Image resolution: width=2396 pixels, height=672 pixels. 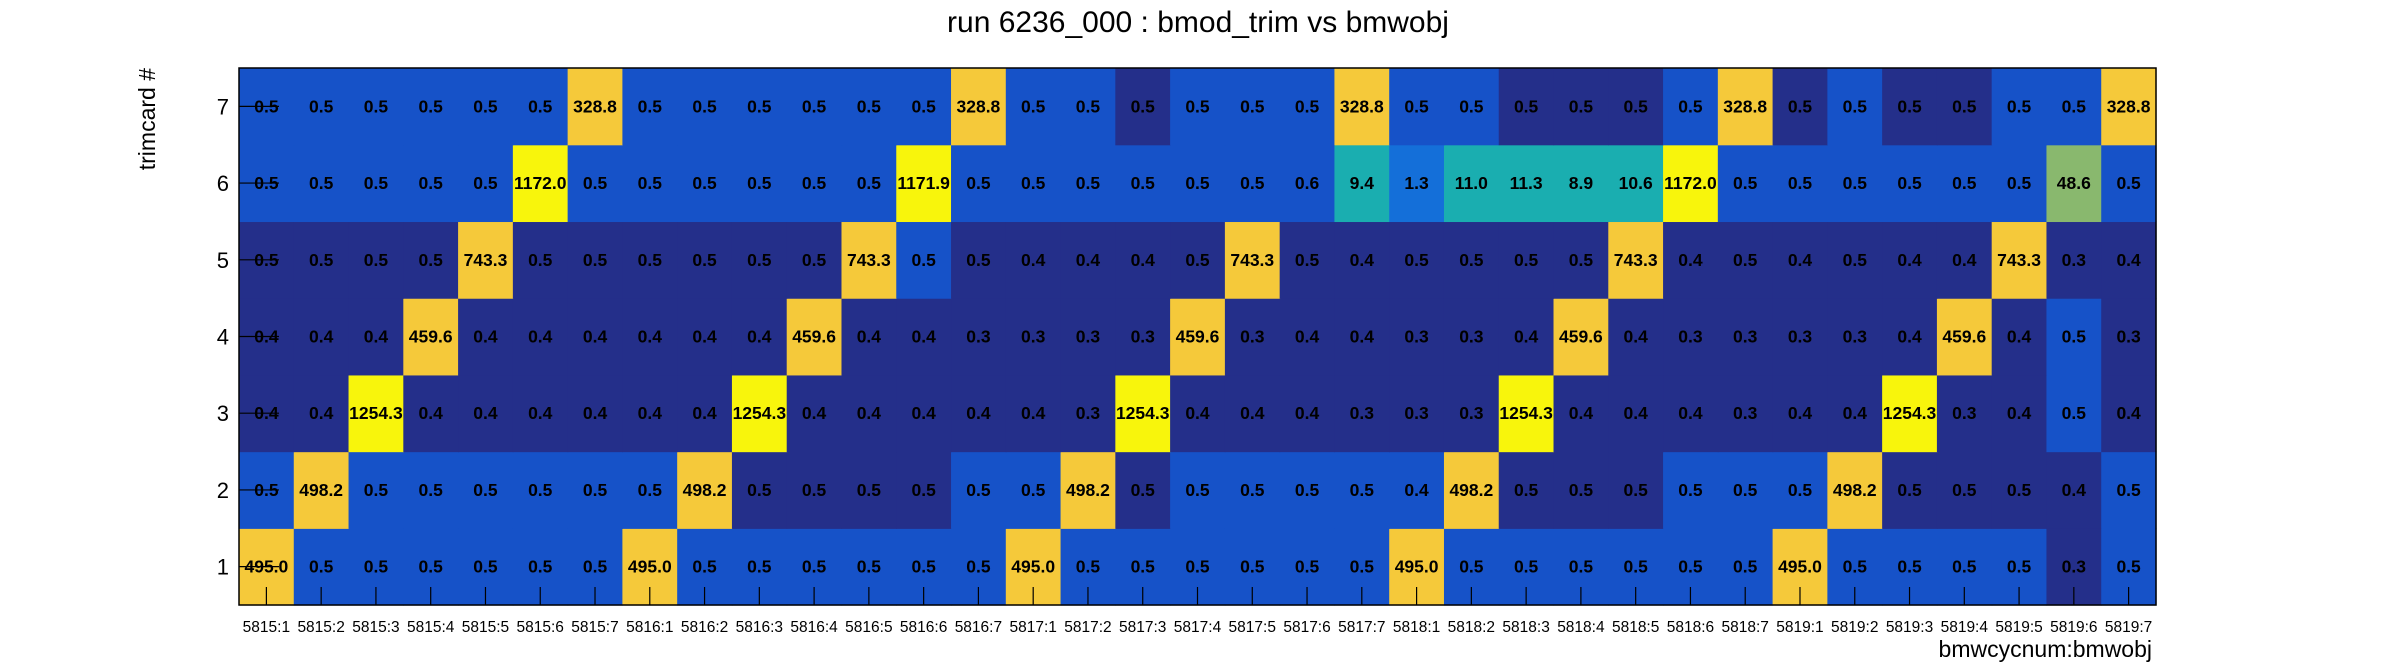 I want to click on cell-value-label: 11.3, so click(x=1526, y=183).